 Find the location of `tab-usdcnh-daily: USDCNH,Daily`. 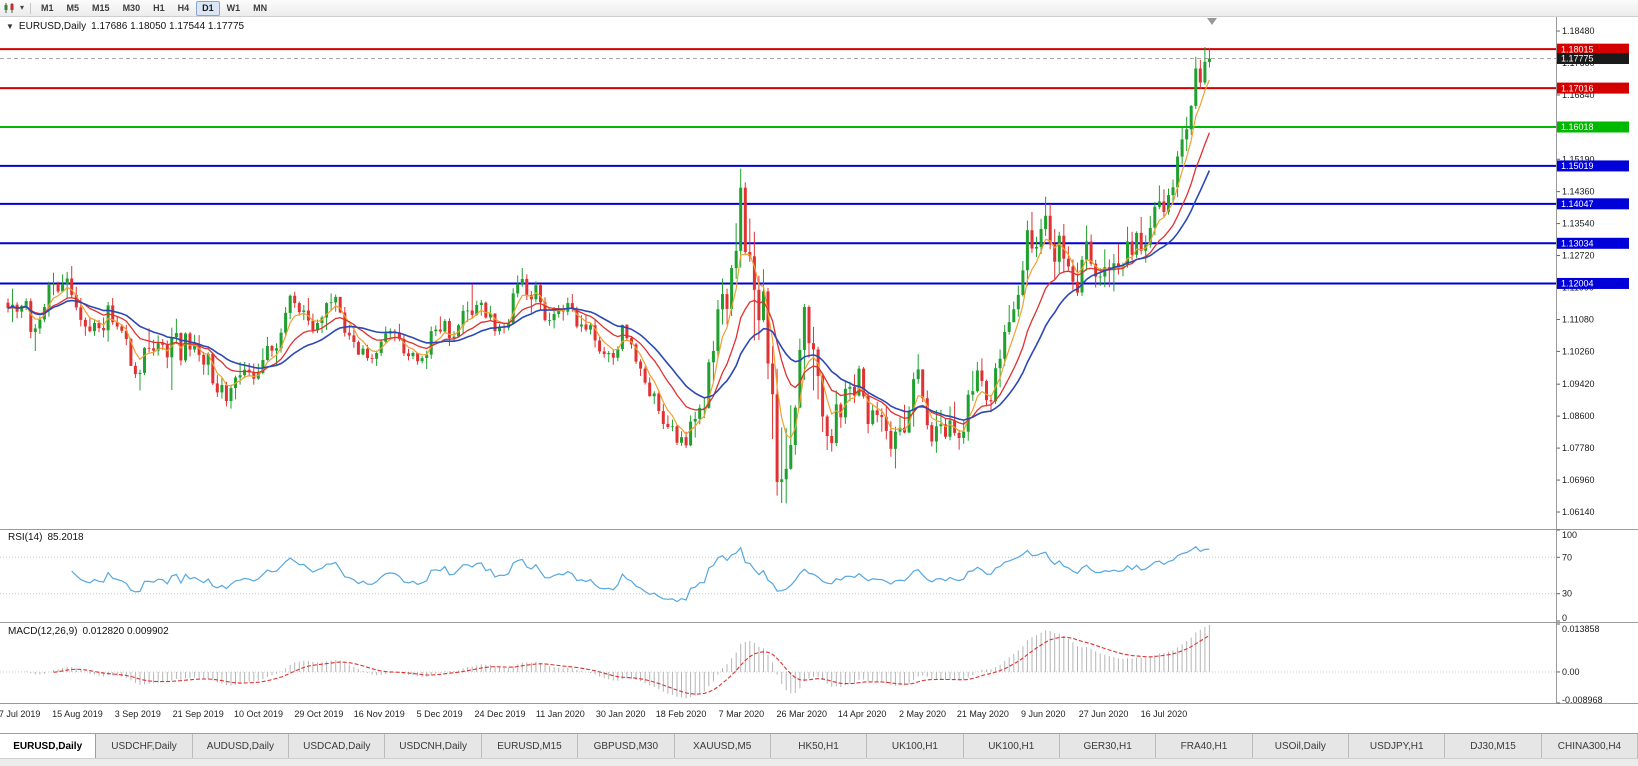

tab-usdcnh-daily: USDCNH,Daily is located at coordinates (433, 746).